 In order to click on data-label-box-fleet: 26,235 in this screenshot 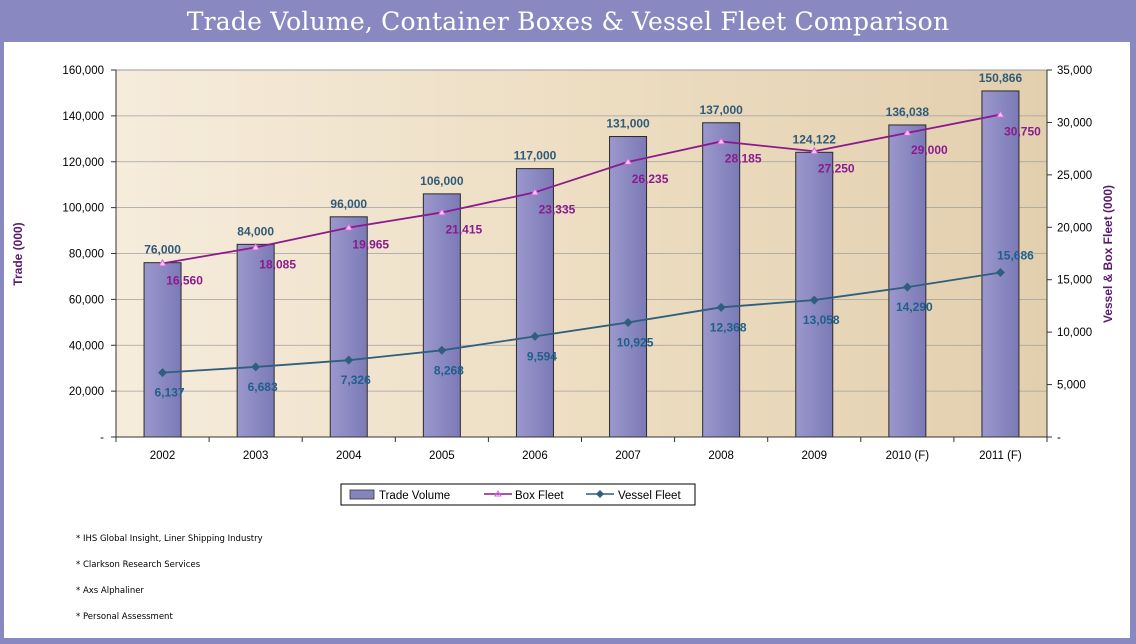, I will do `click(650, 179)`.